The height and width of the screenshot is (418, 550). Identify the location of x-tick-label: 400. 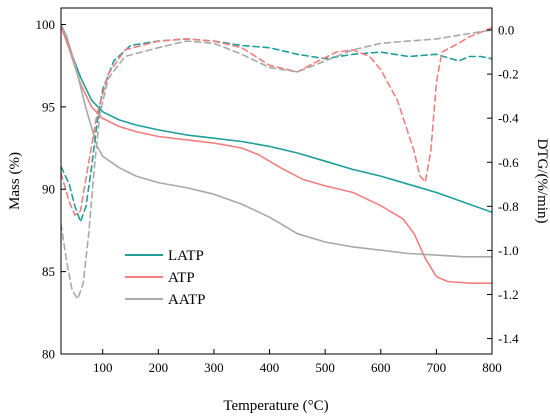
(270, 367).